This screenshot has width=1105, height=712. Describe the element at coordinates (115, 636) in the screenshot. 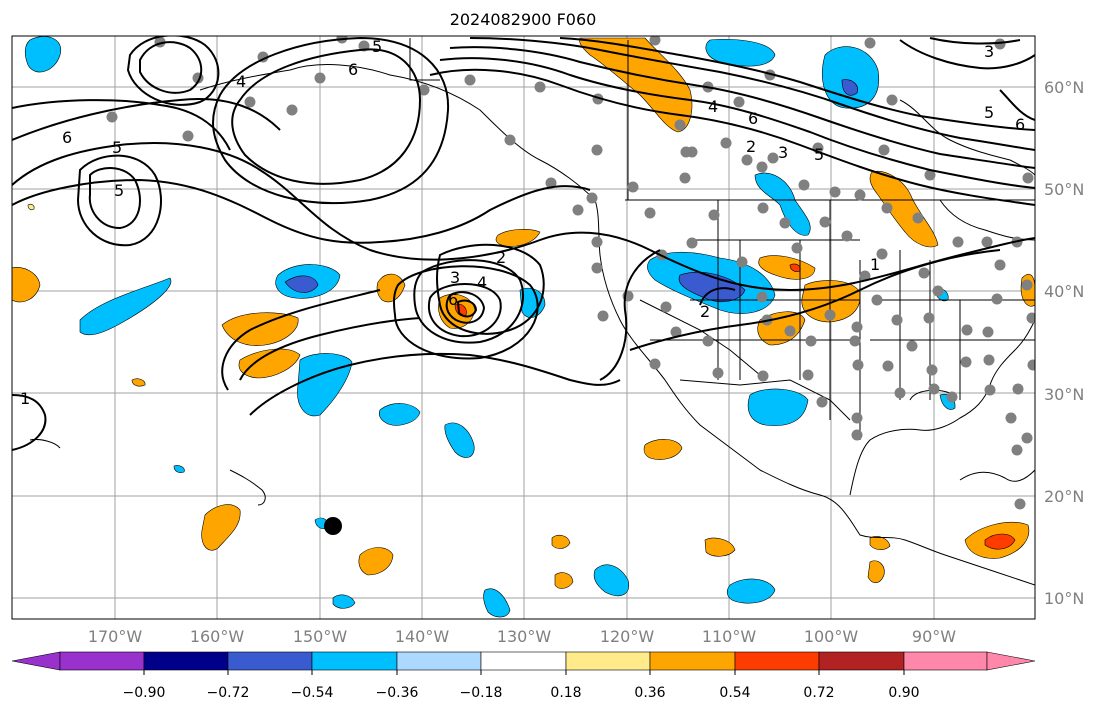

I see `lon-label: 170°W` at that location.